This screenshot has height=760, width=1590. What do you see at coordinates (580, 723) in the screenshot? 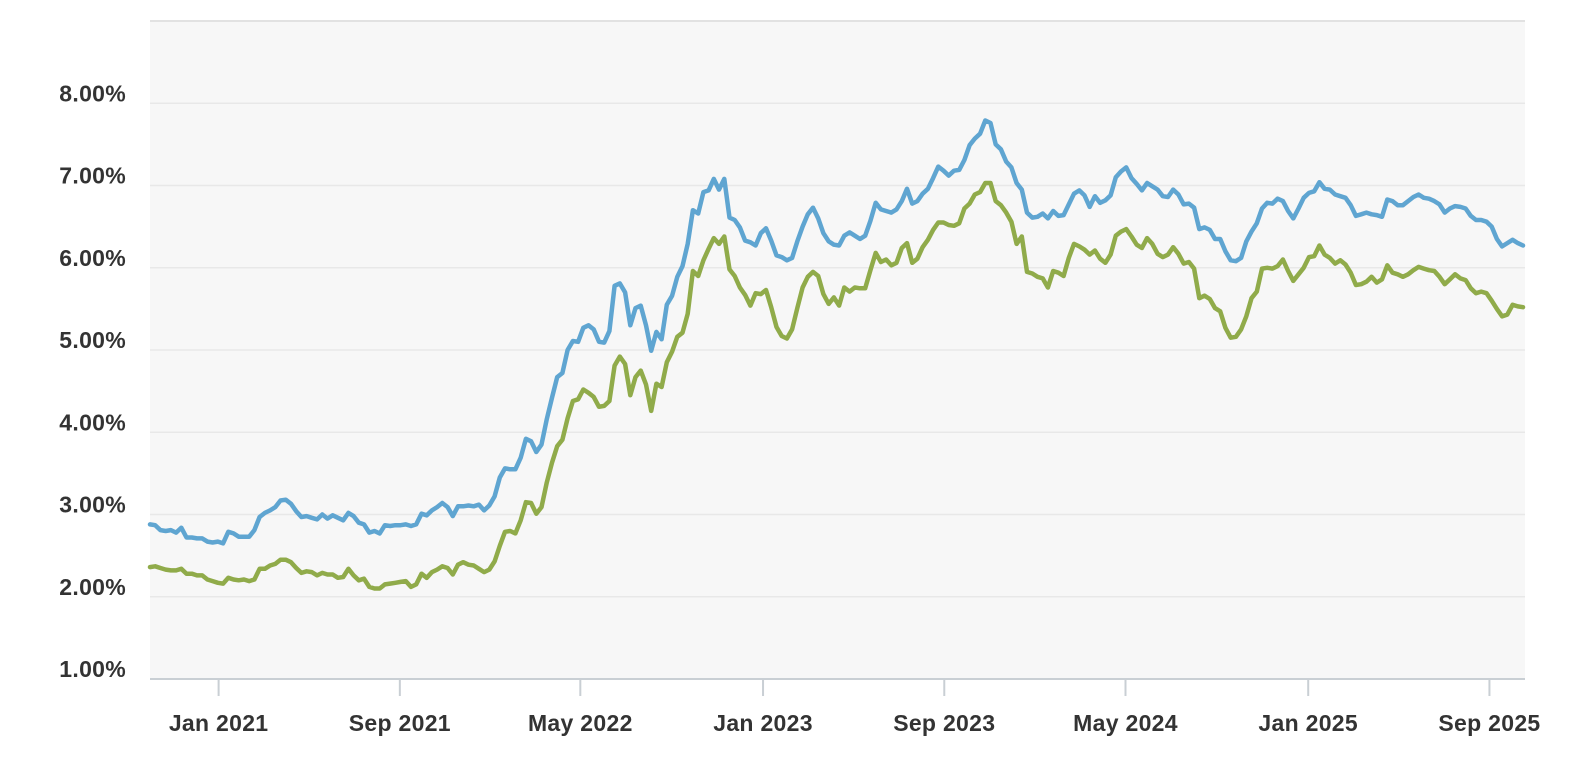
I see `x-axis-tick-label: May 2022` at bounding box center [580, 723].